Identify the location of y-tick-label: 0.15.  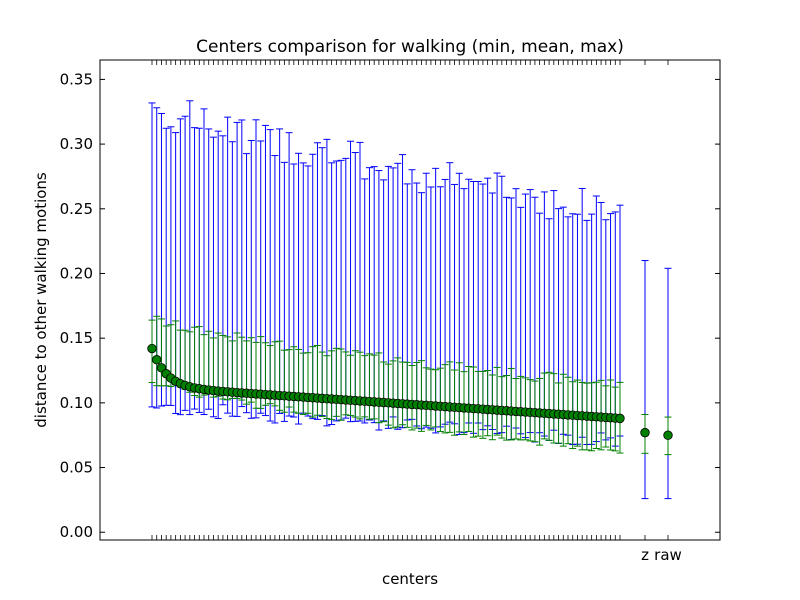
(76, 338).